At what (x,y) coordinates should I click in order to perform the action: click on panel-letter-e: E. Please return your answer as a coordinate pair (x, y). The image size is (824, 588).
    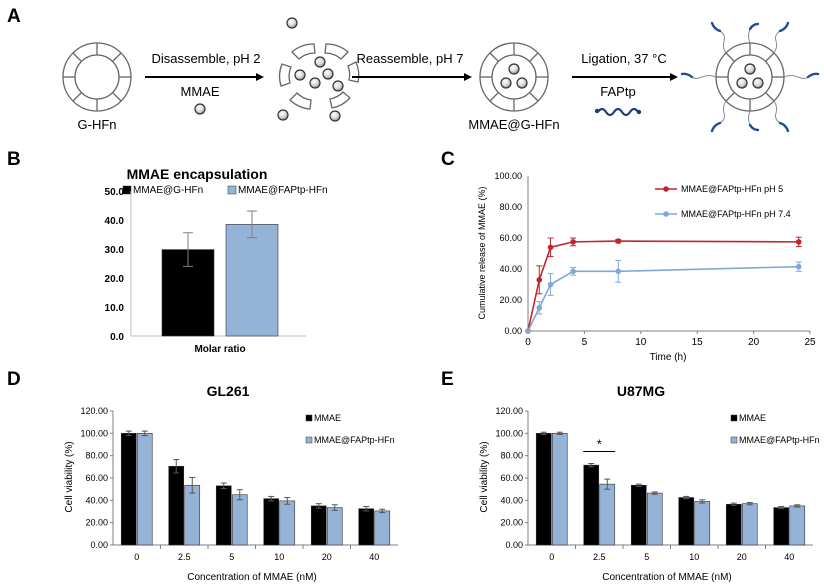
    Looking at the image, I should click on (447, 379).